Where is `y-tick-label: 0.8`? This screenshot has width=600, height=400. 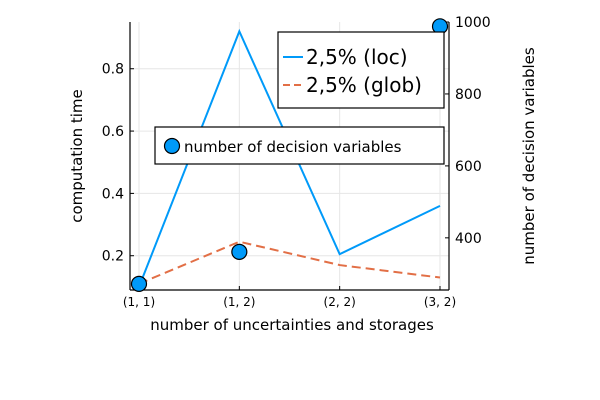 y-tick-label: 0.8 is located at coordinates (113, 70).